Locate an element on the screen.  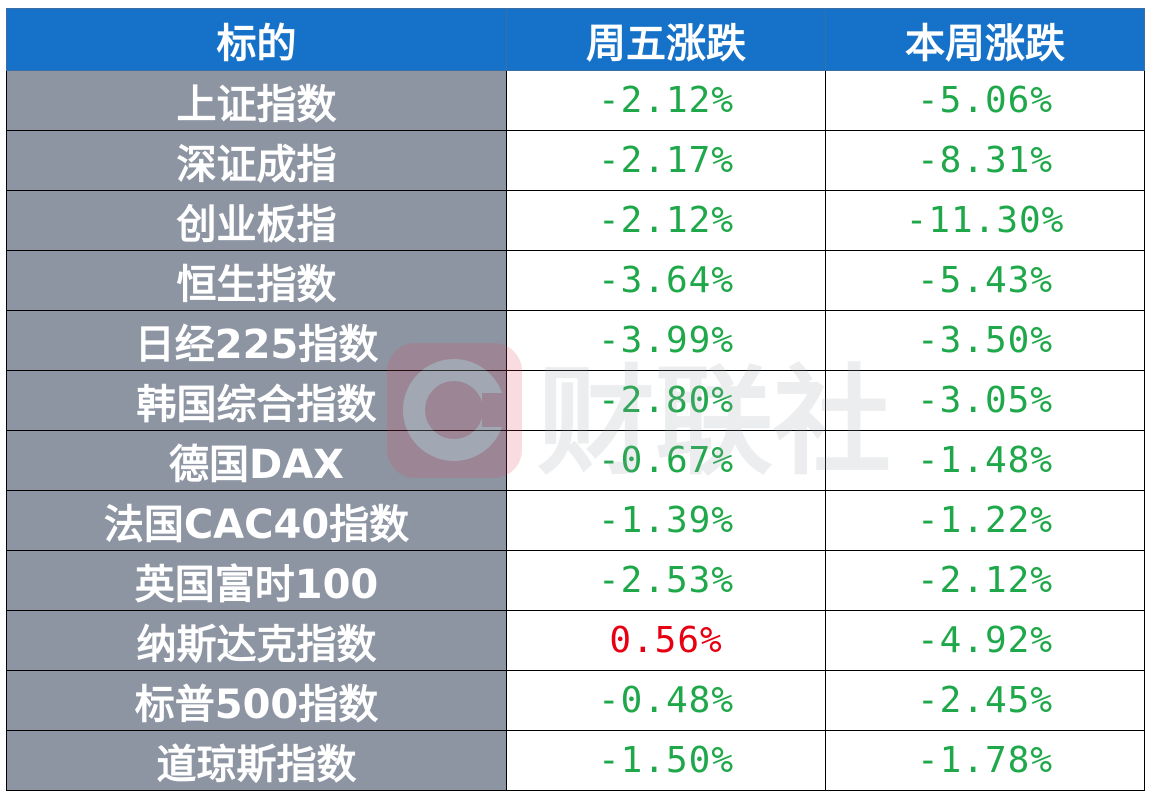
asset-name: 上证指数 is located at coordinates (256, 100).